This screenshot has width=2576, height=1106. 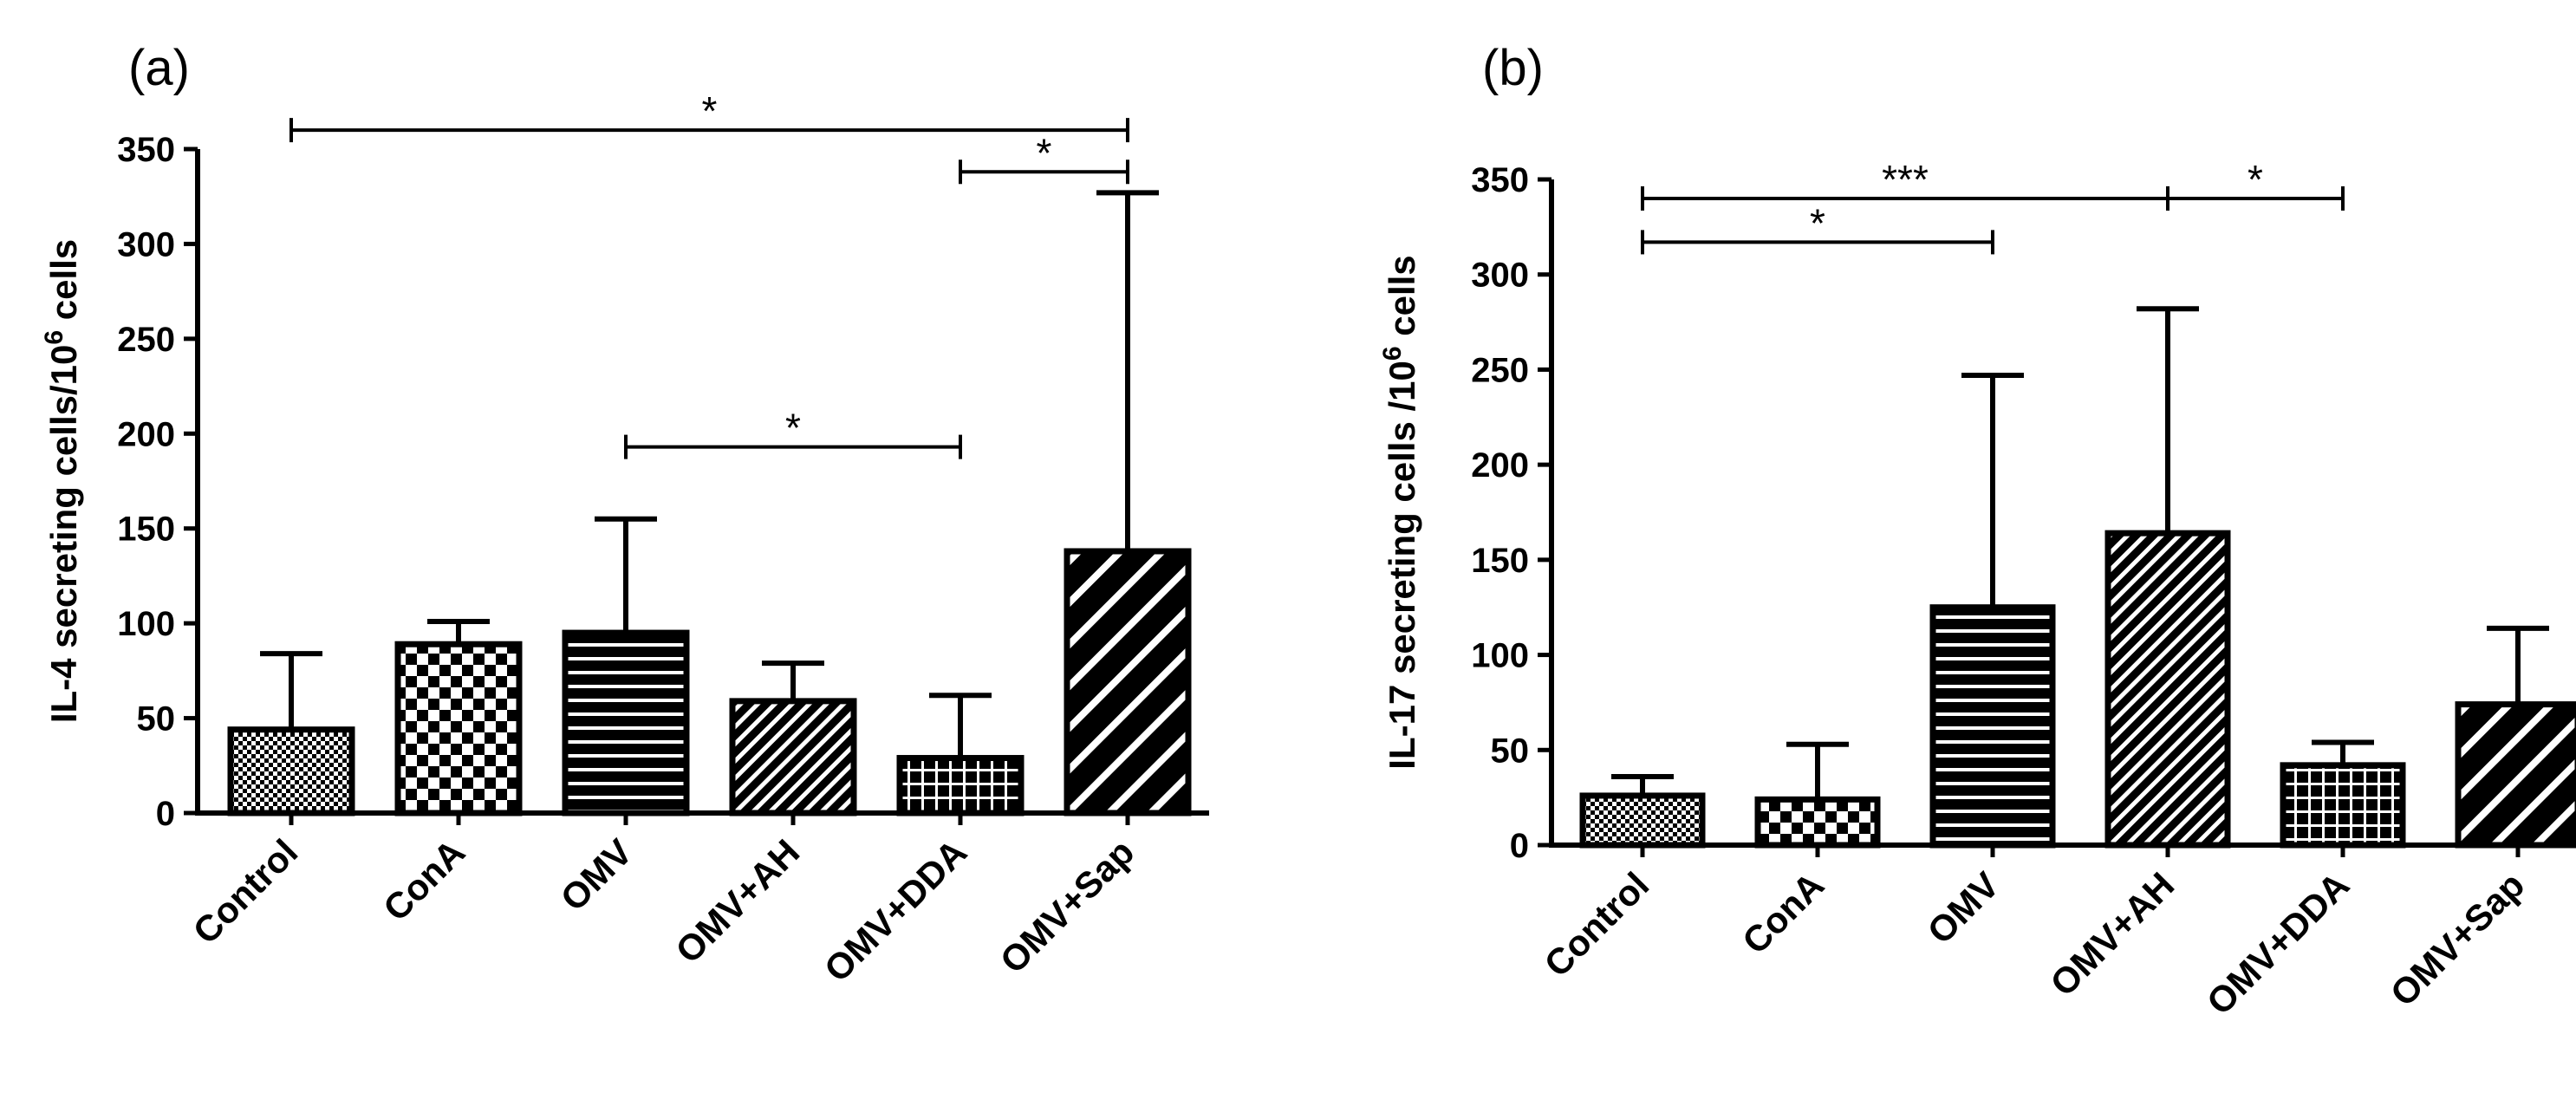 What do you see at coordinates (1513, 68) in the screenshot?
I see `panel-label-b: (b)` at bounding box center [1513, 68].